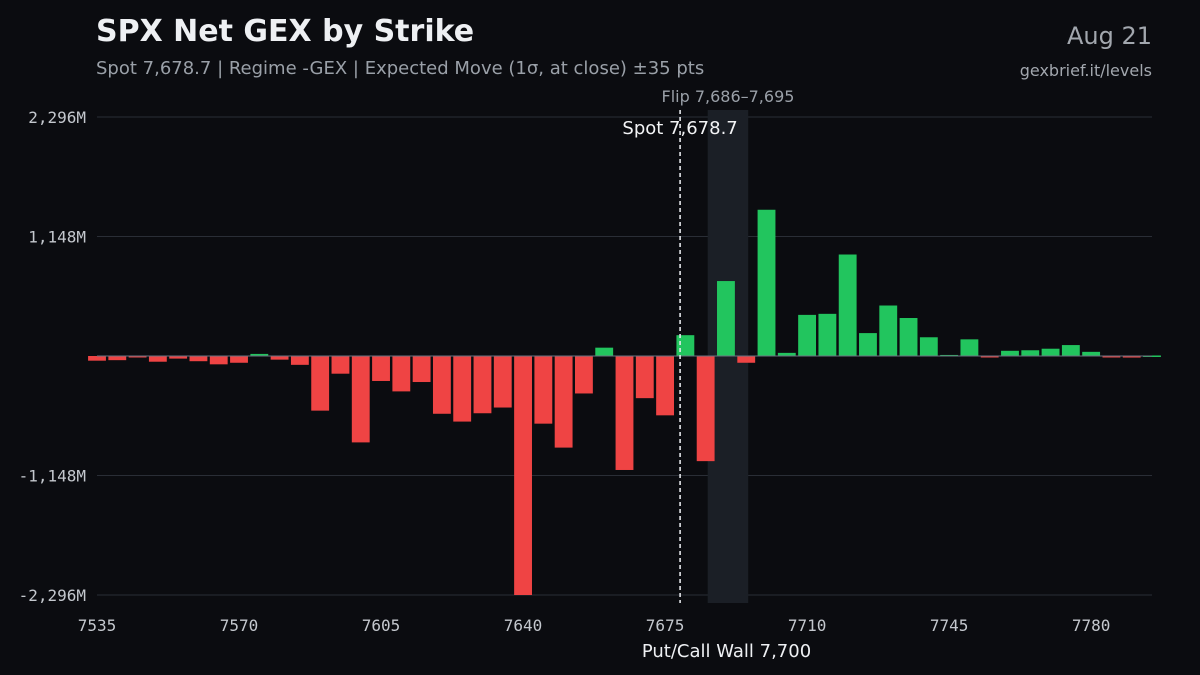  What do you see at coordinates (1109, 36) in the screenshot?
I see `date-label: Aug 21` at bounding box center [1109, 36].